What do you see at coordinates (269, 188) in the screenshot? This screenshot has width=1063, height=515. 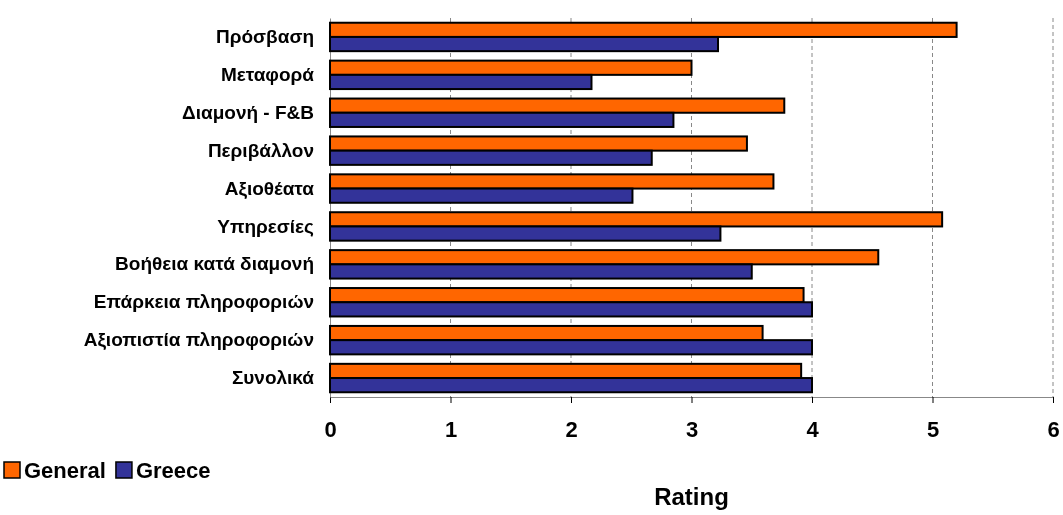 I see `y-tick-label: Αξιοθέατα` at bounding box center [269, 188].